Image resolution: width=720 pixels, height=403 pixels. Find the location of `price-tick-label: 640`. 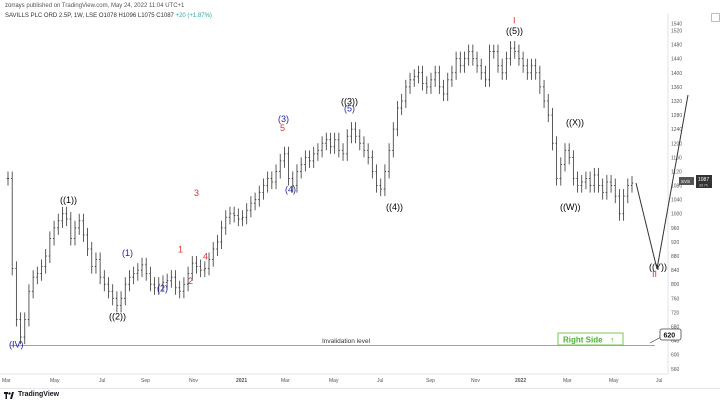

price-tick-label: 640 is located at coordinates (675, 342).